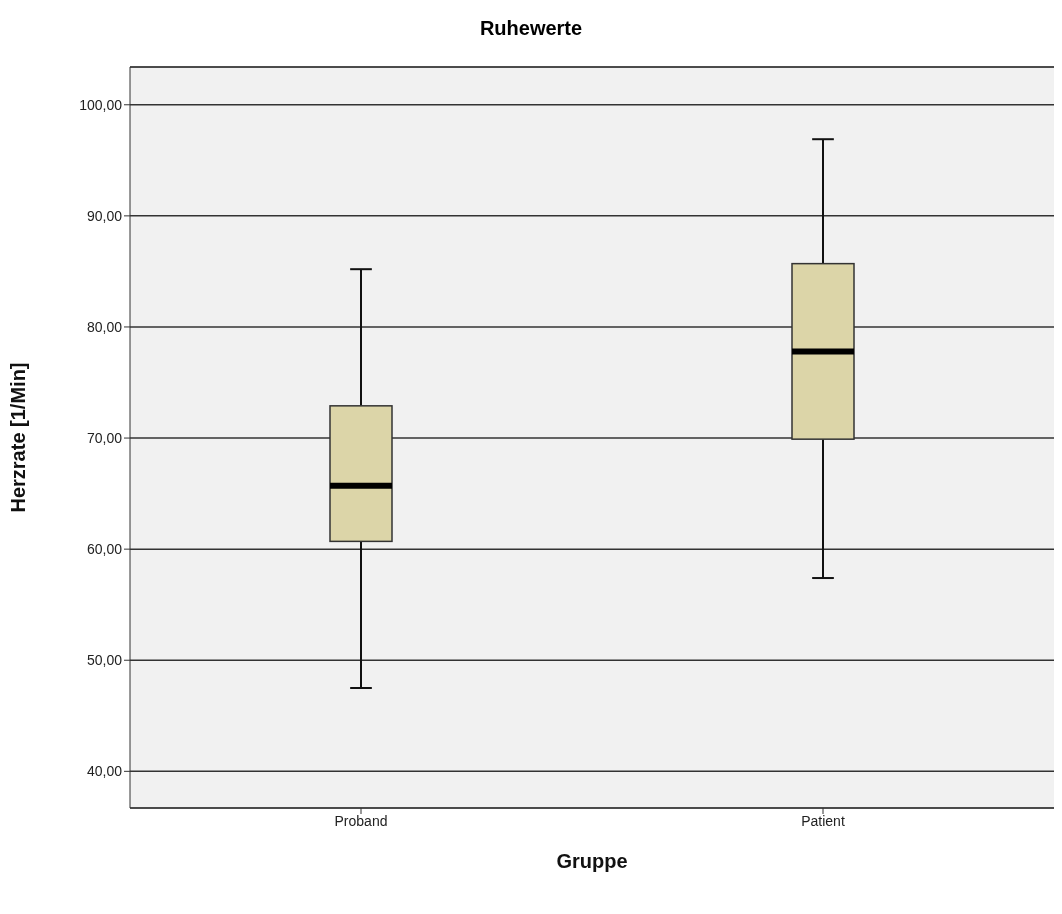 This screenshot has width=1062, height=914. What do you see at coordinates (592, 861) in the screenshot?
I see `x-axis-title: Gruppe` at bounding box center [592, 861].